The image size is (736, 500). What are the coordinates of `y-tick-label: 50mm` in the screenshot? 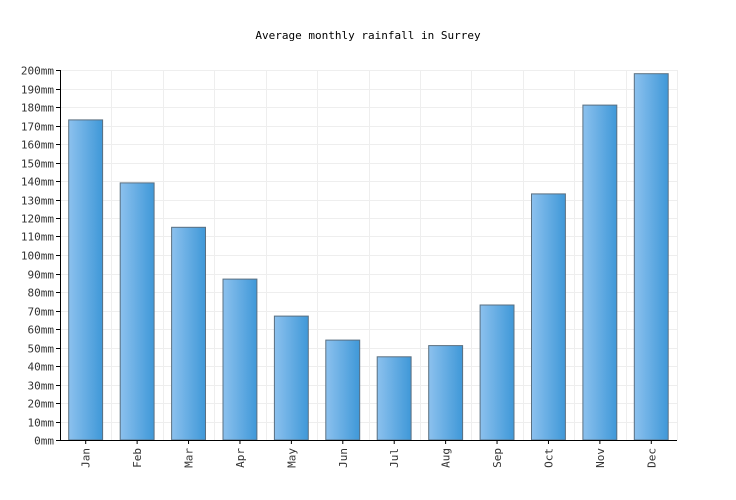 It's located at (41, 349).